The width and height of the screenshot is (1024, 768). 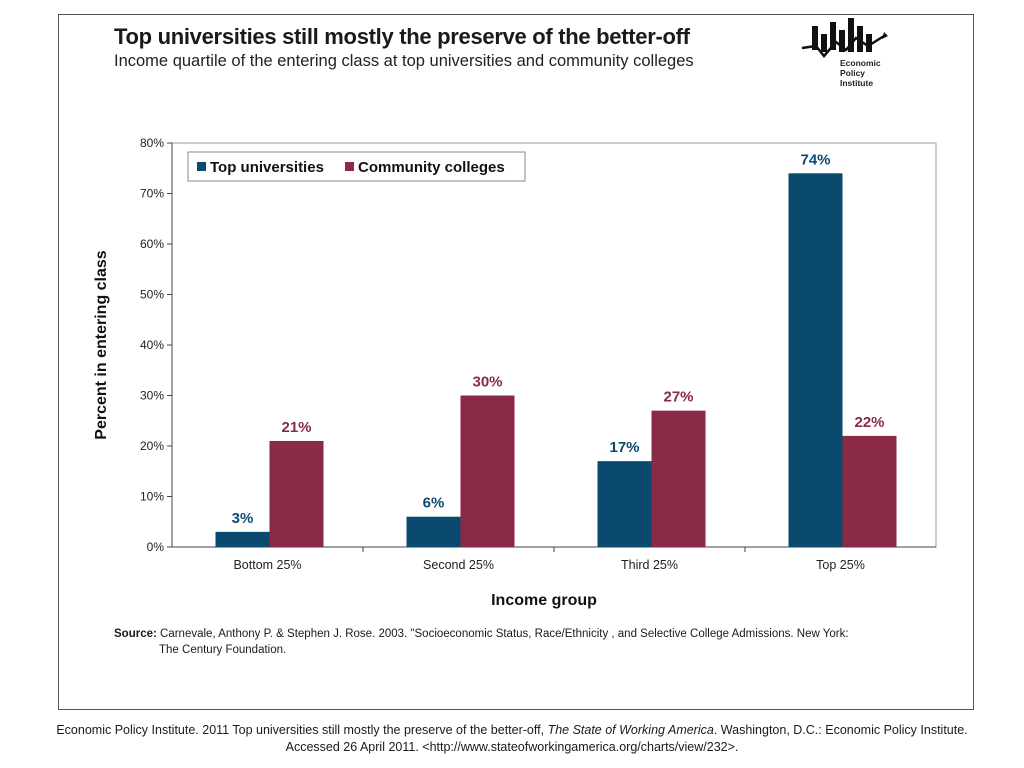 I want to click on legend-label: Community colleges, so click(x=431, y=167).